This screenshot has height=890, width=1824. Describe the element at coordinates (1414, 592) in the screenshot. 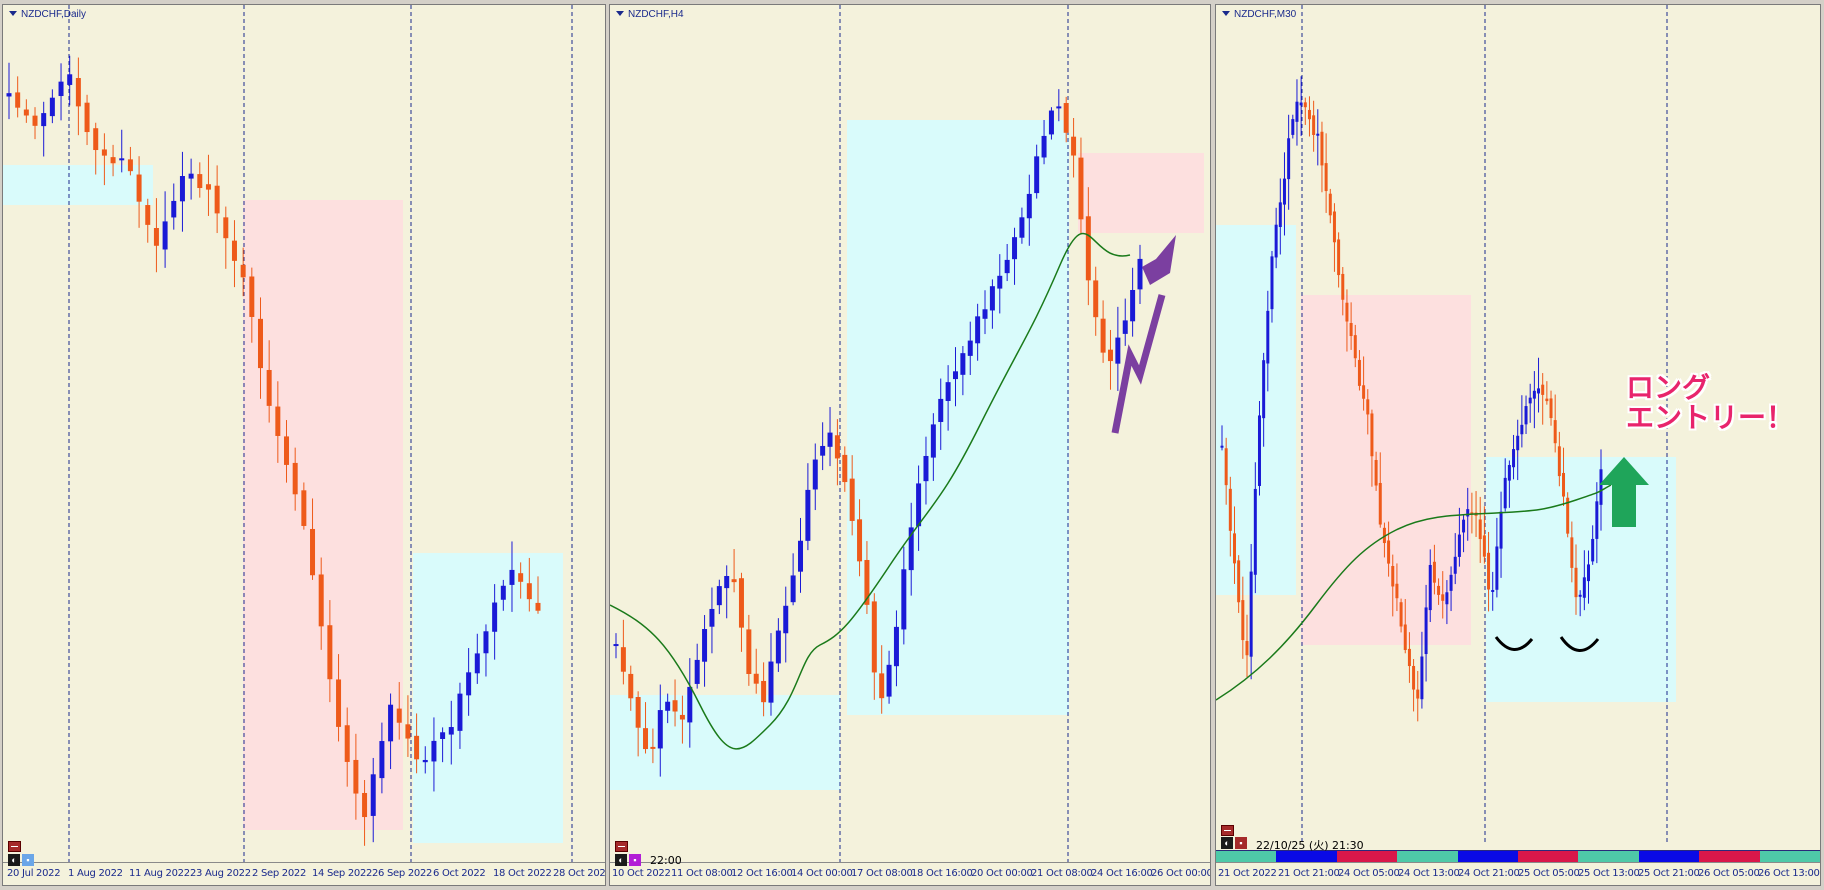

I see `moving-average-line` at that location.